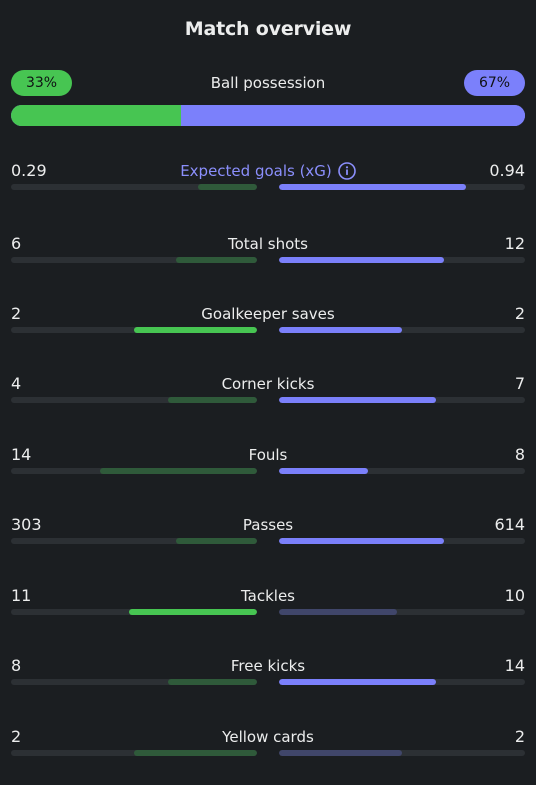  Describe the element at coordinates (507, 170) in the screenshot. I see `away-value: 0.94` at that location.